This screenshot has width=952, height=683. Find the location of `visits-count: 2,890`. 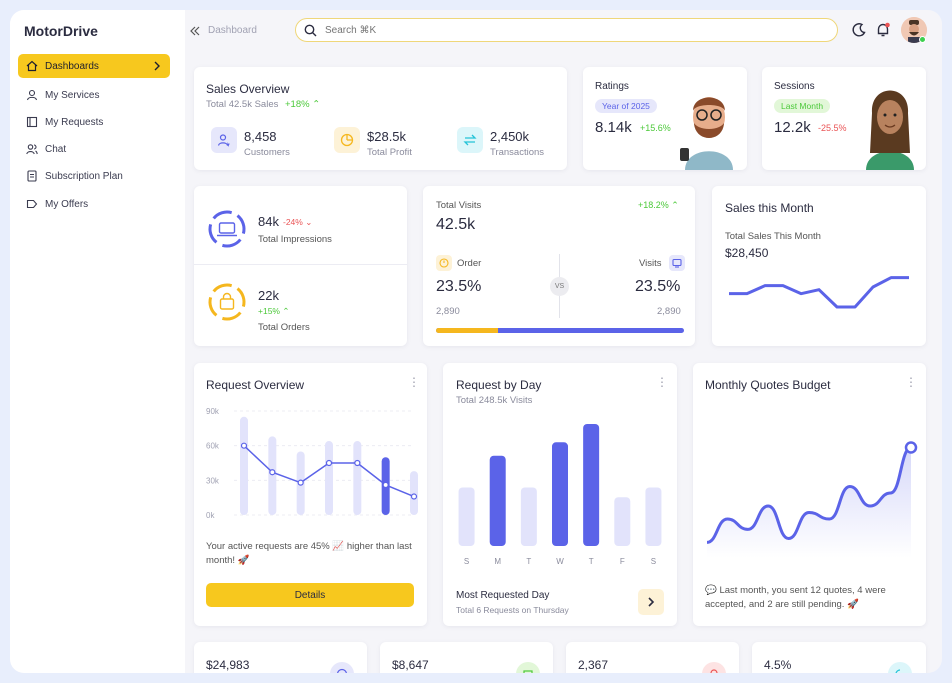

visits-count: 2,890 is located at coordinates (669, 311).